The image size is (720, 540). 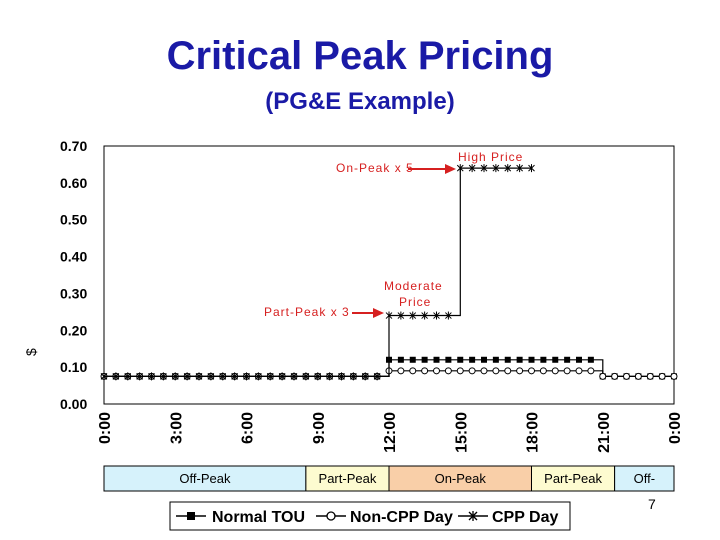 What do you see at coordinates (248, 428) in the screenshot?
I see `x-tick-label: 6:00` at bounding box center [248, 428].